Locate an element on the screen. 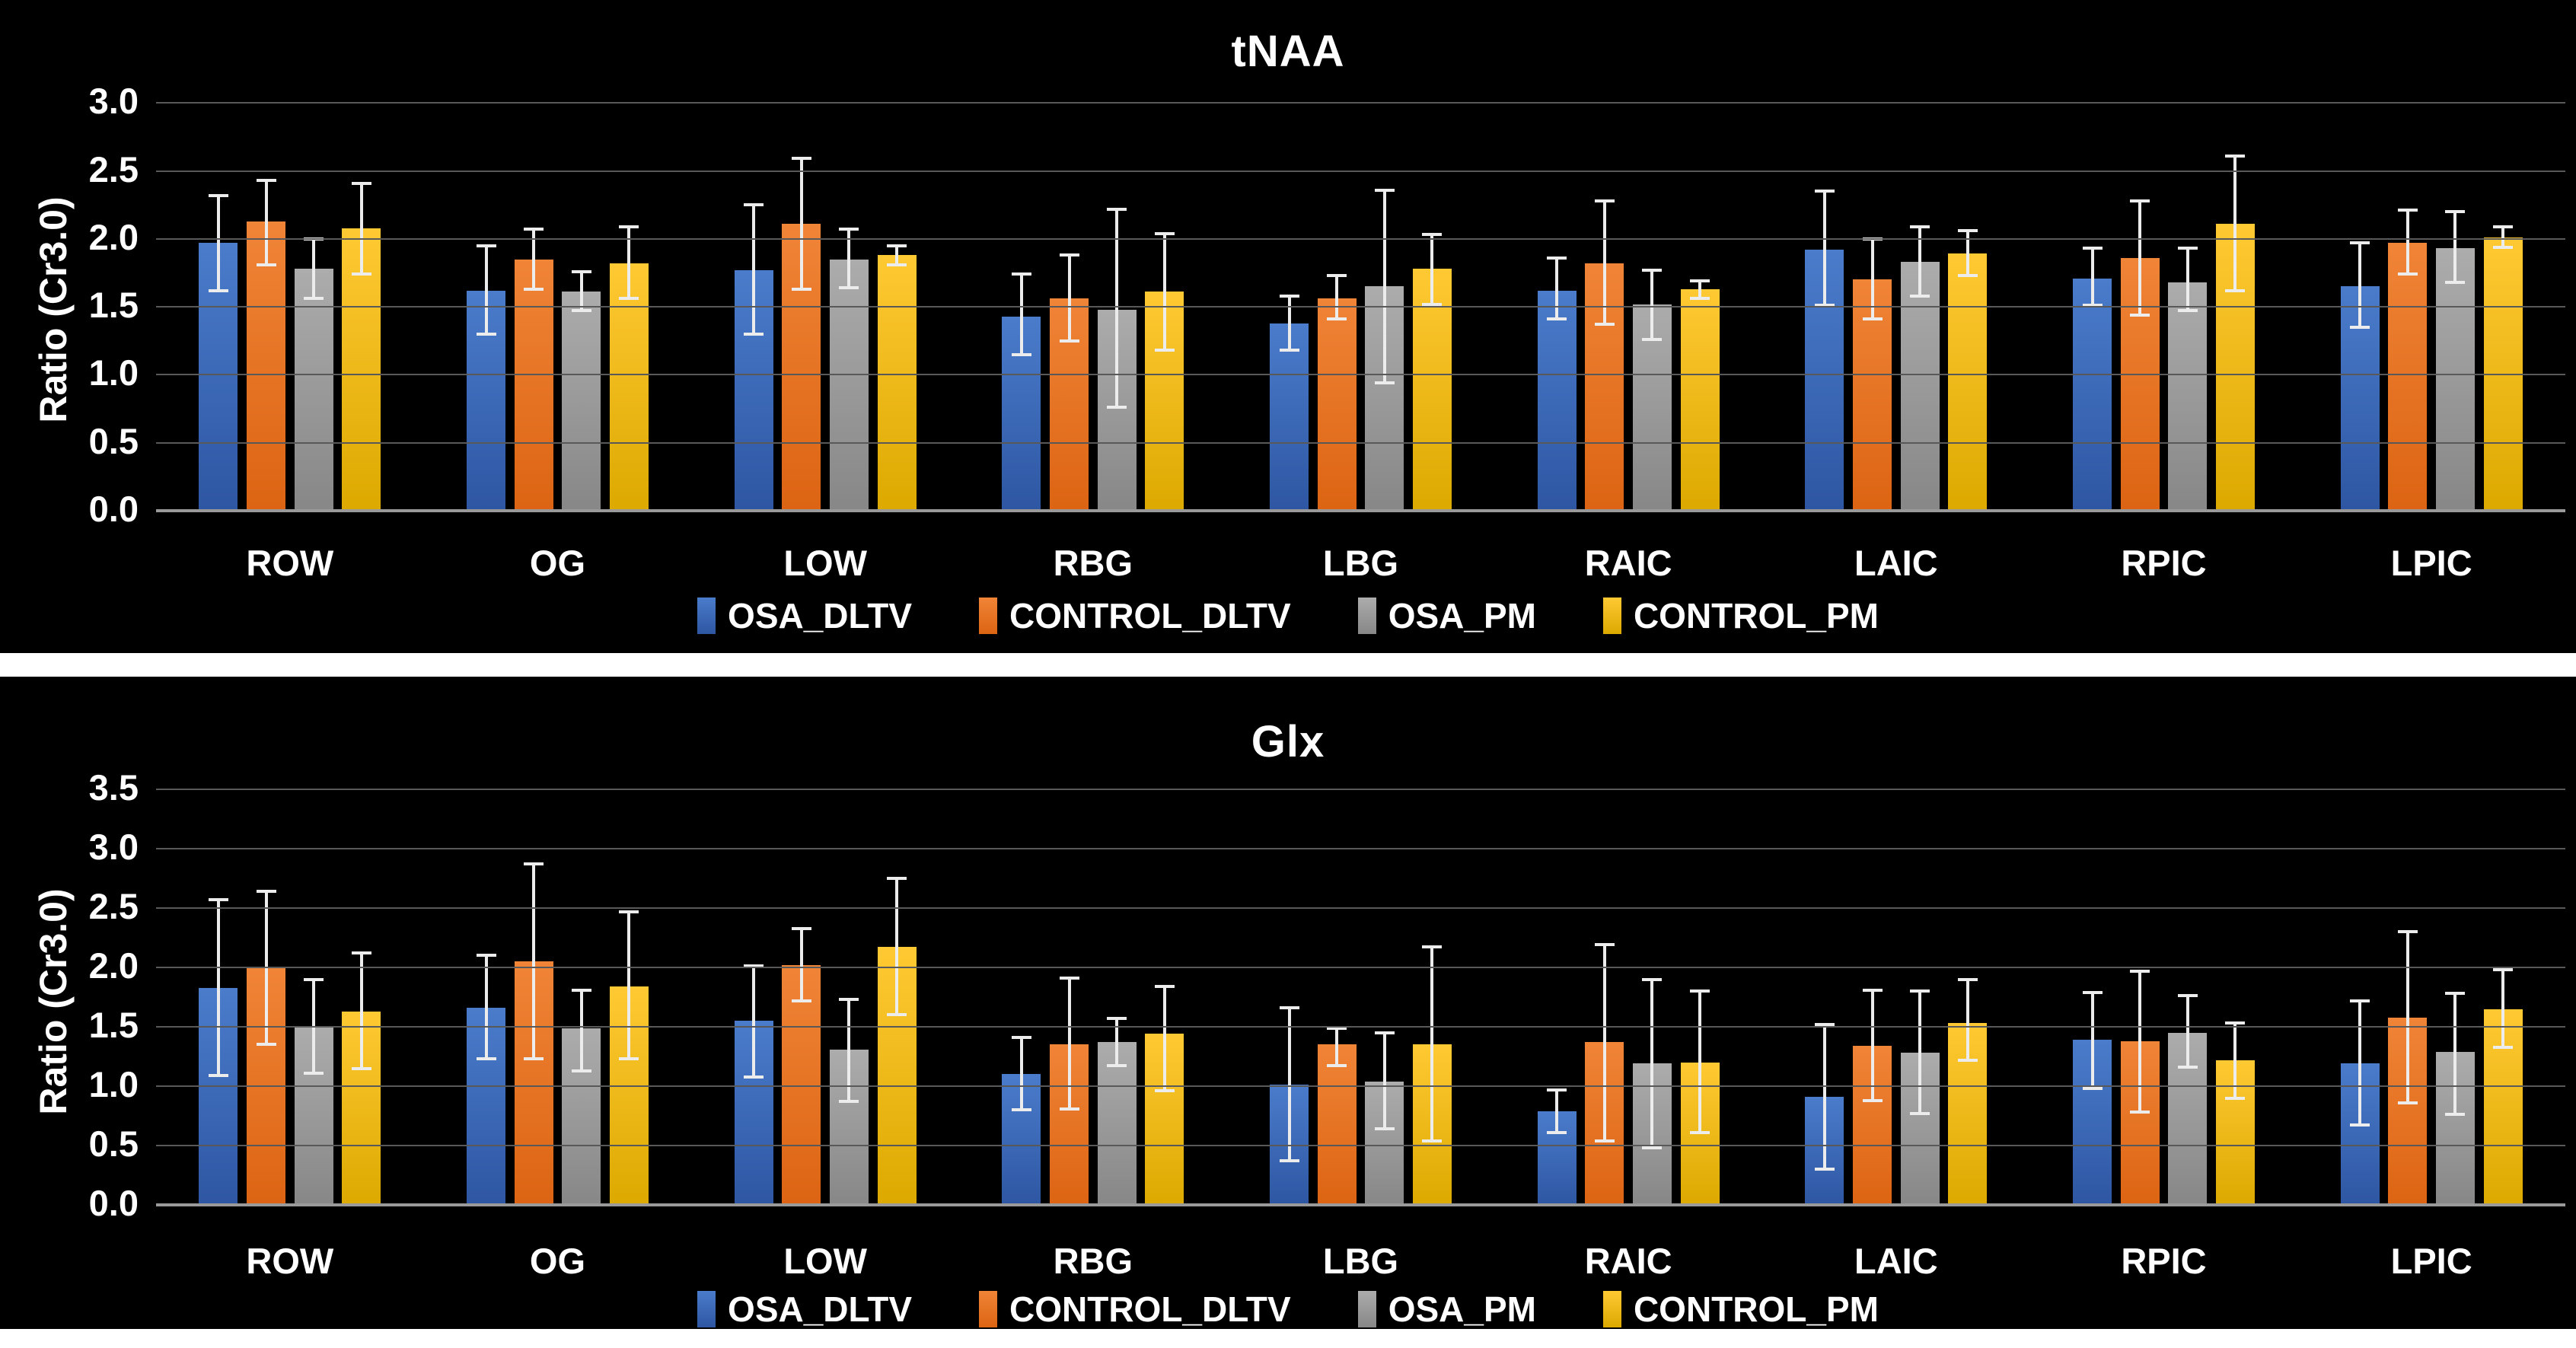 This screenshot has width=2576, height=1348. legend-label-control_pm: CONTROL_PM is located at coordinates (1756, 1309).